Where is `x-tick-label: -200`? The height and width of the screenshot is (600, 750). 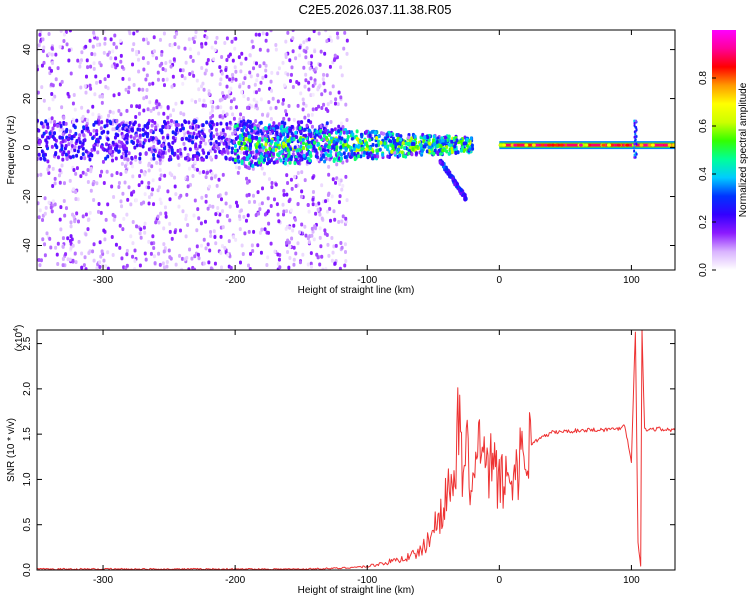
x-tick-label: -200 is located at coordinates (235, 580).